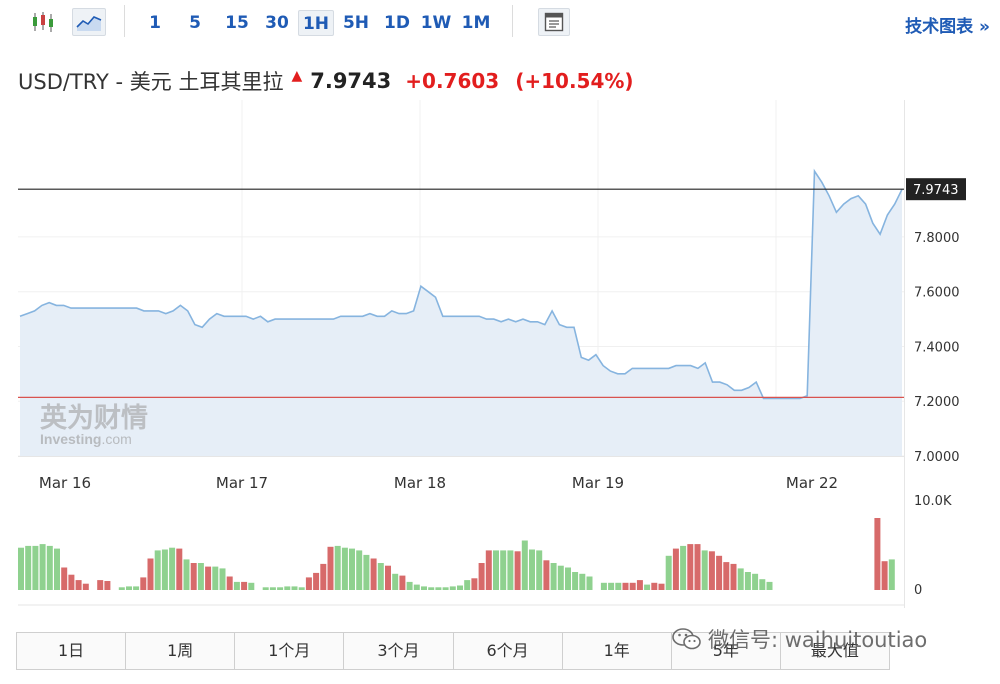 The height and width of the screenshot is (684, 1000). I want to click on candlestick-icon, so click(43, 22).